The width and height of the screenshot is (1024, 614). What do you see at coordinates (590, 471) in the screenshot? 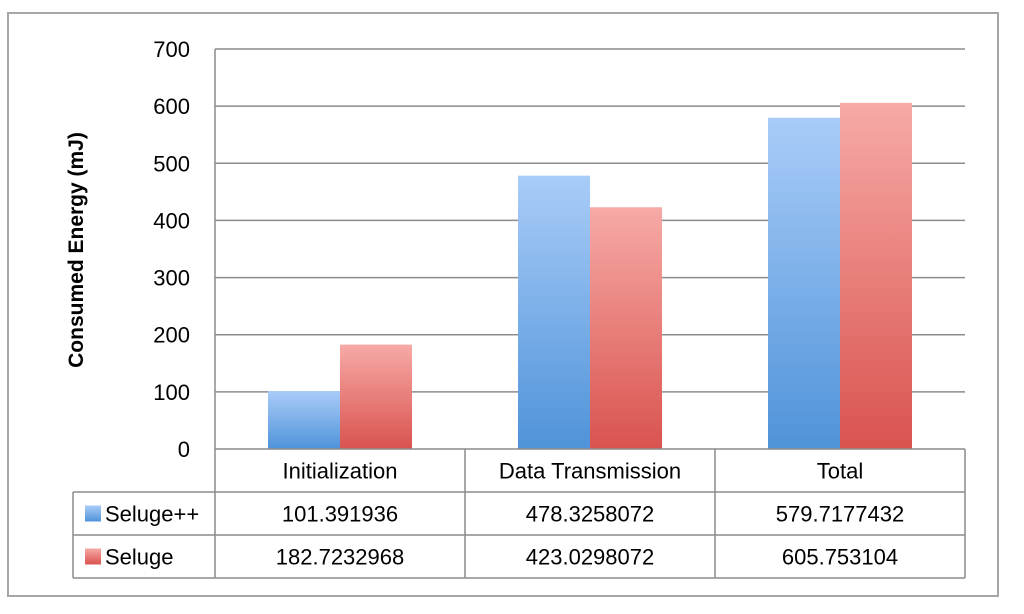
I see `category-label: Data Transmission` at bounding box center [590, 471].